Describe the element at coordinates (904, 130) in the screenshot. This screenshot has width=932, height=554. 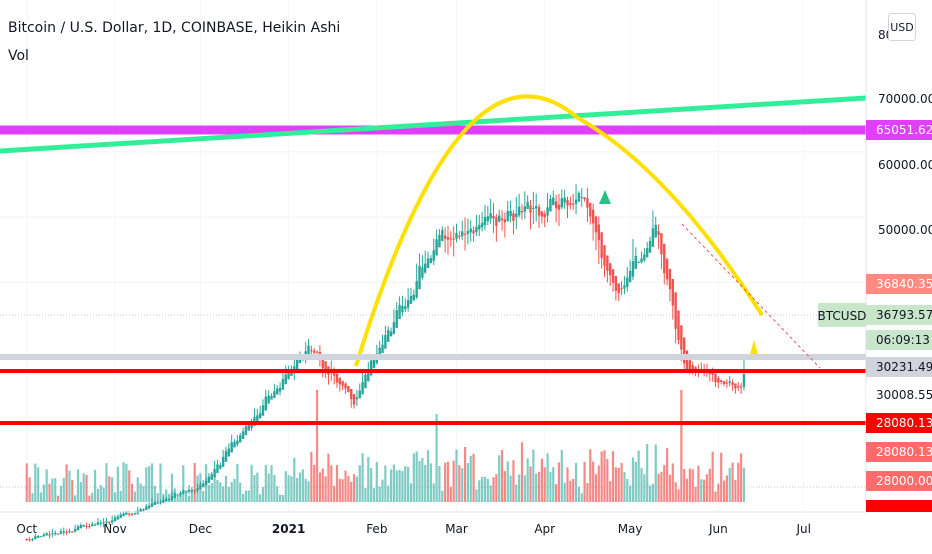
I see `tag-magenta-level: 65051.62` at that location.